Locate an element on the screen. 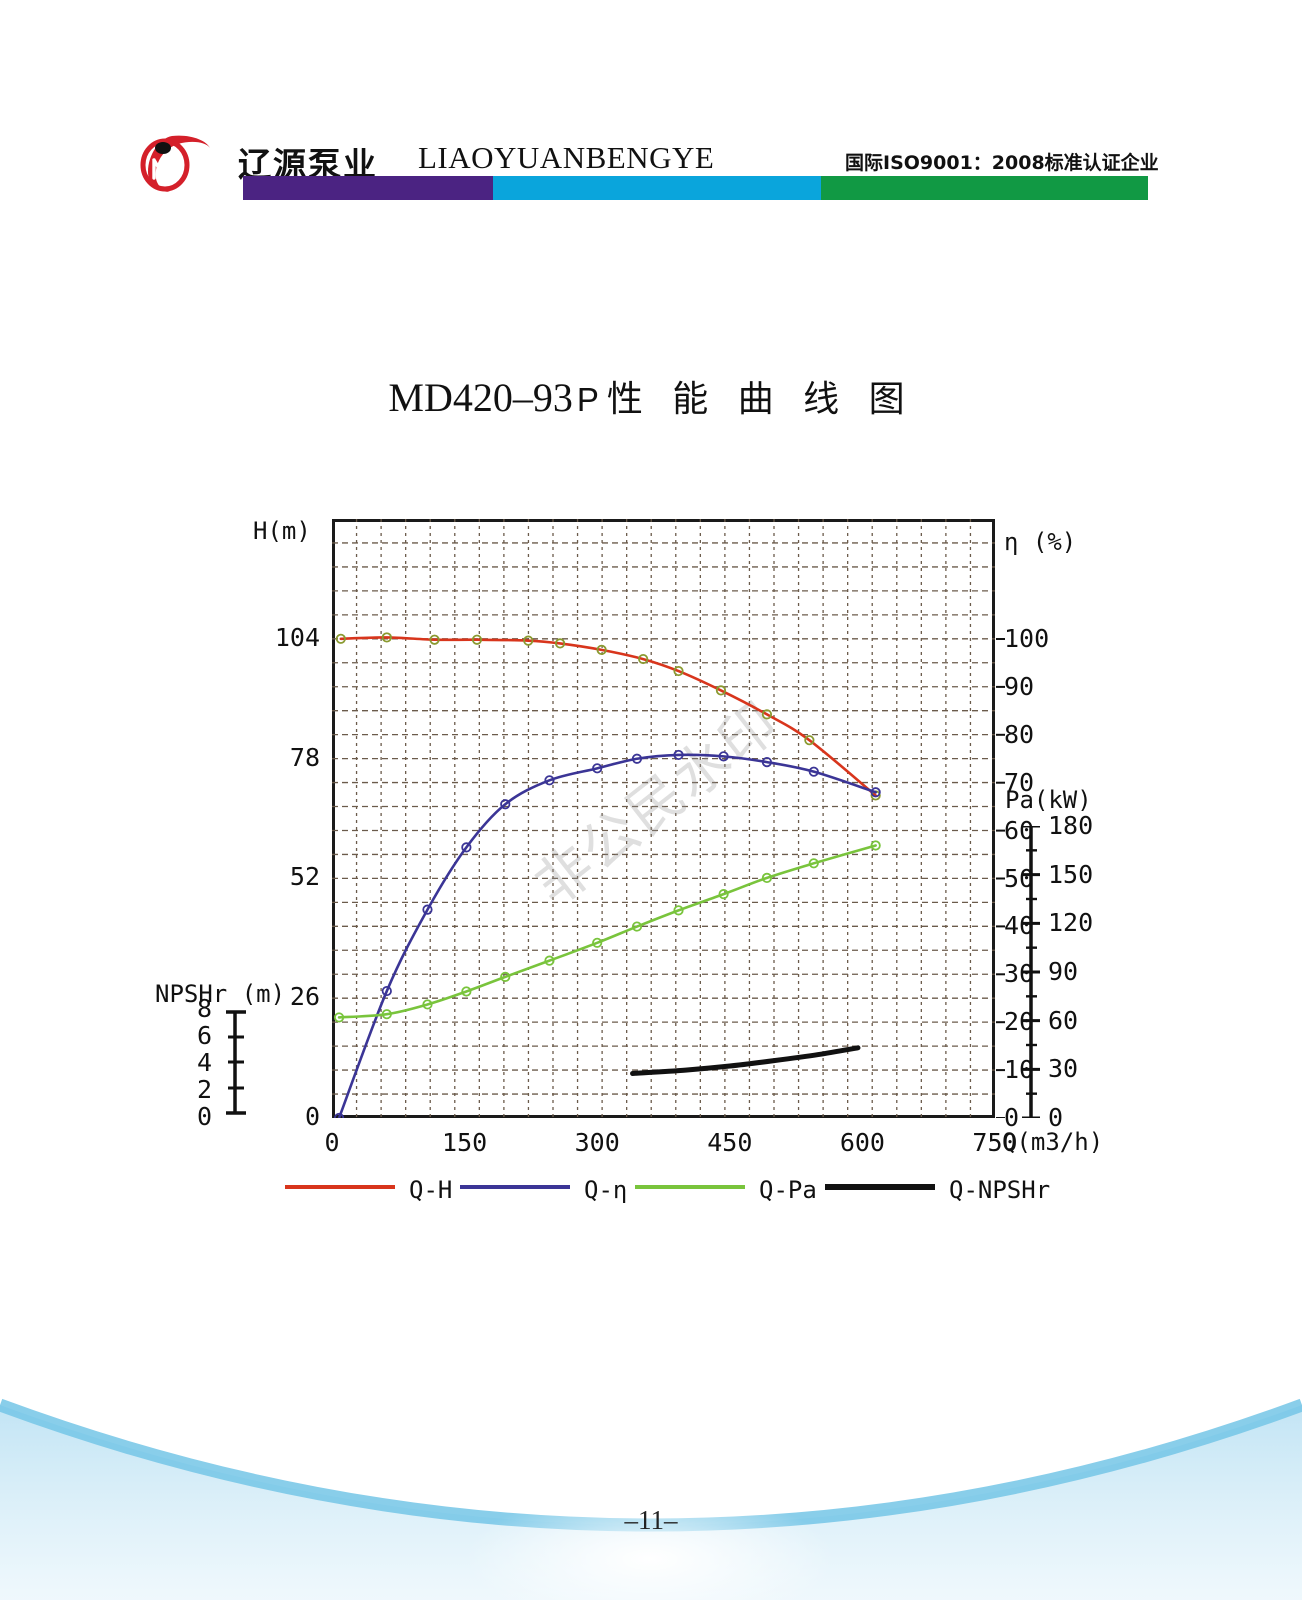  y-tick-eta-100: 100 is located at coordinates (1027, 638).